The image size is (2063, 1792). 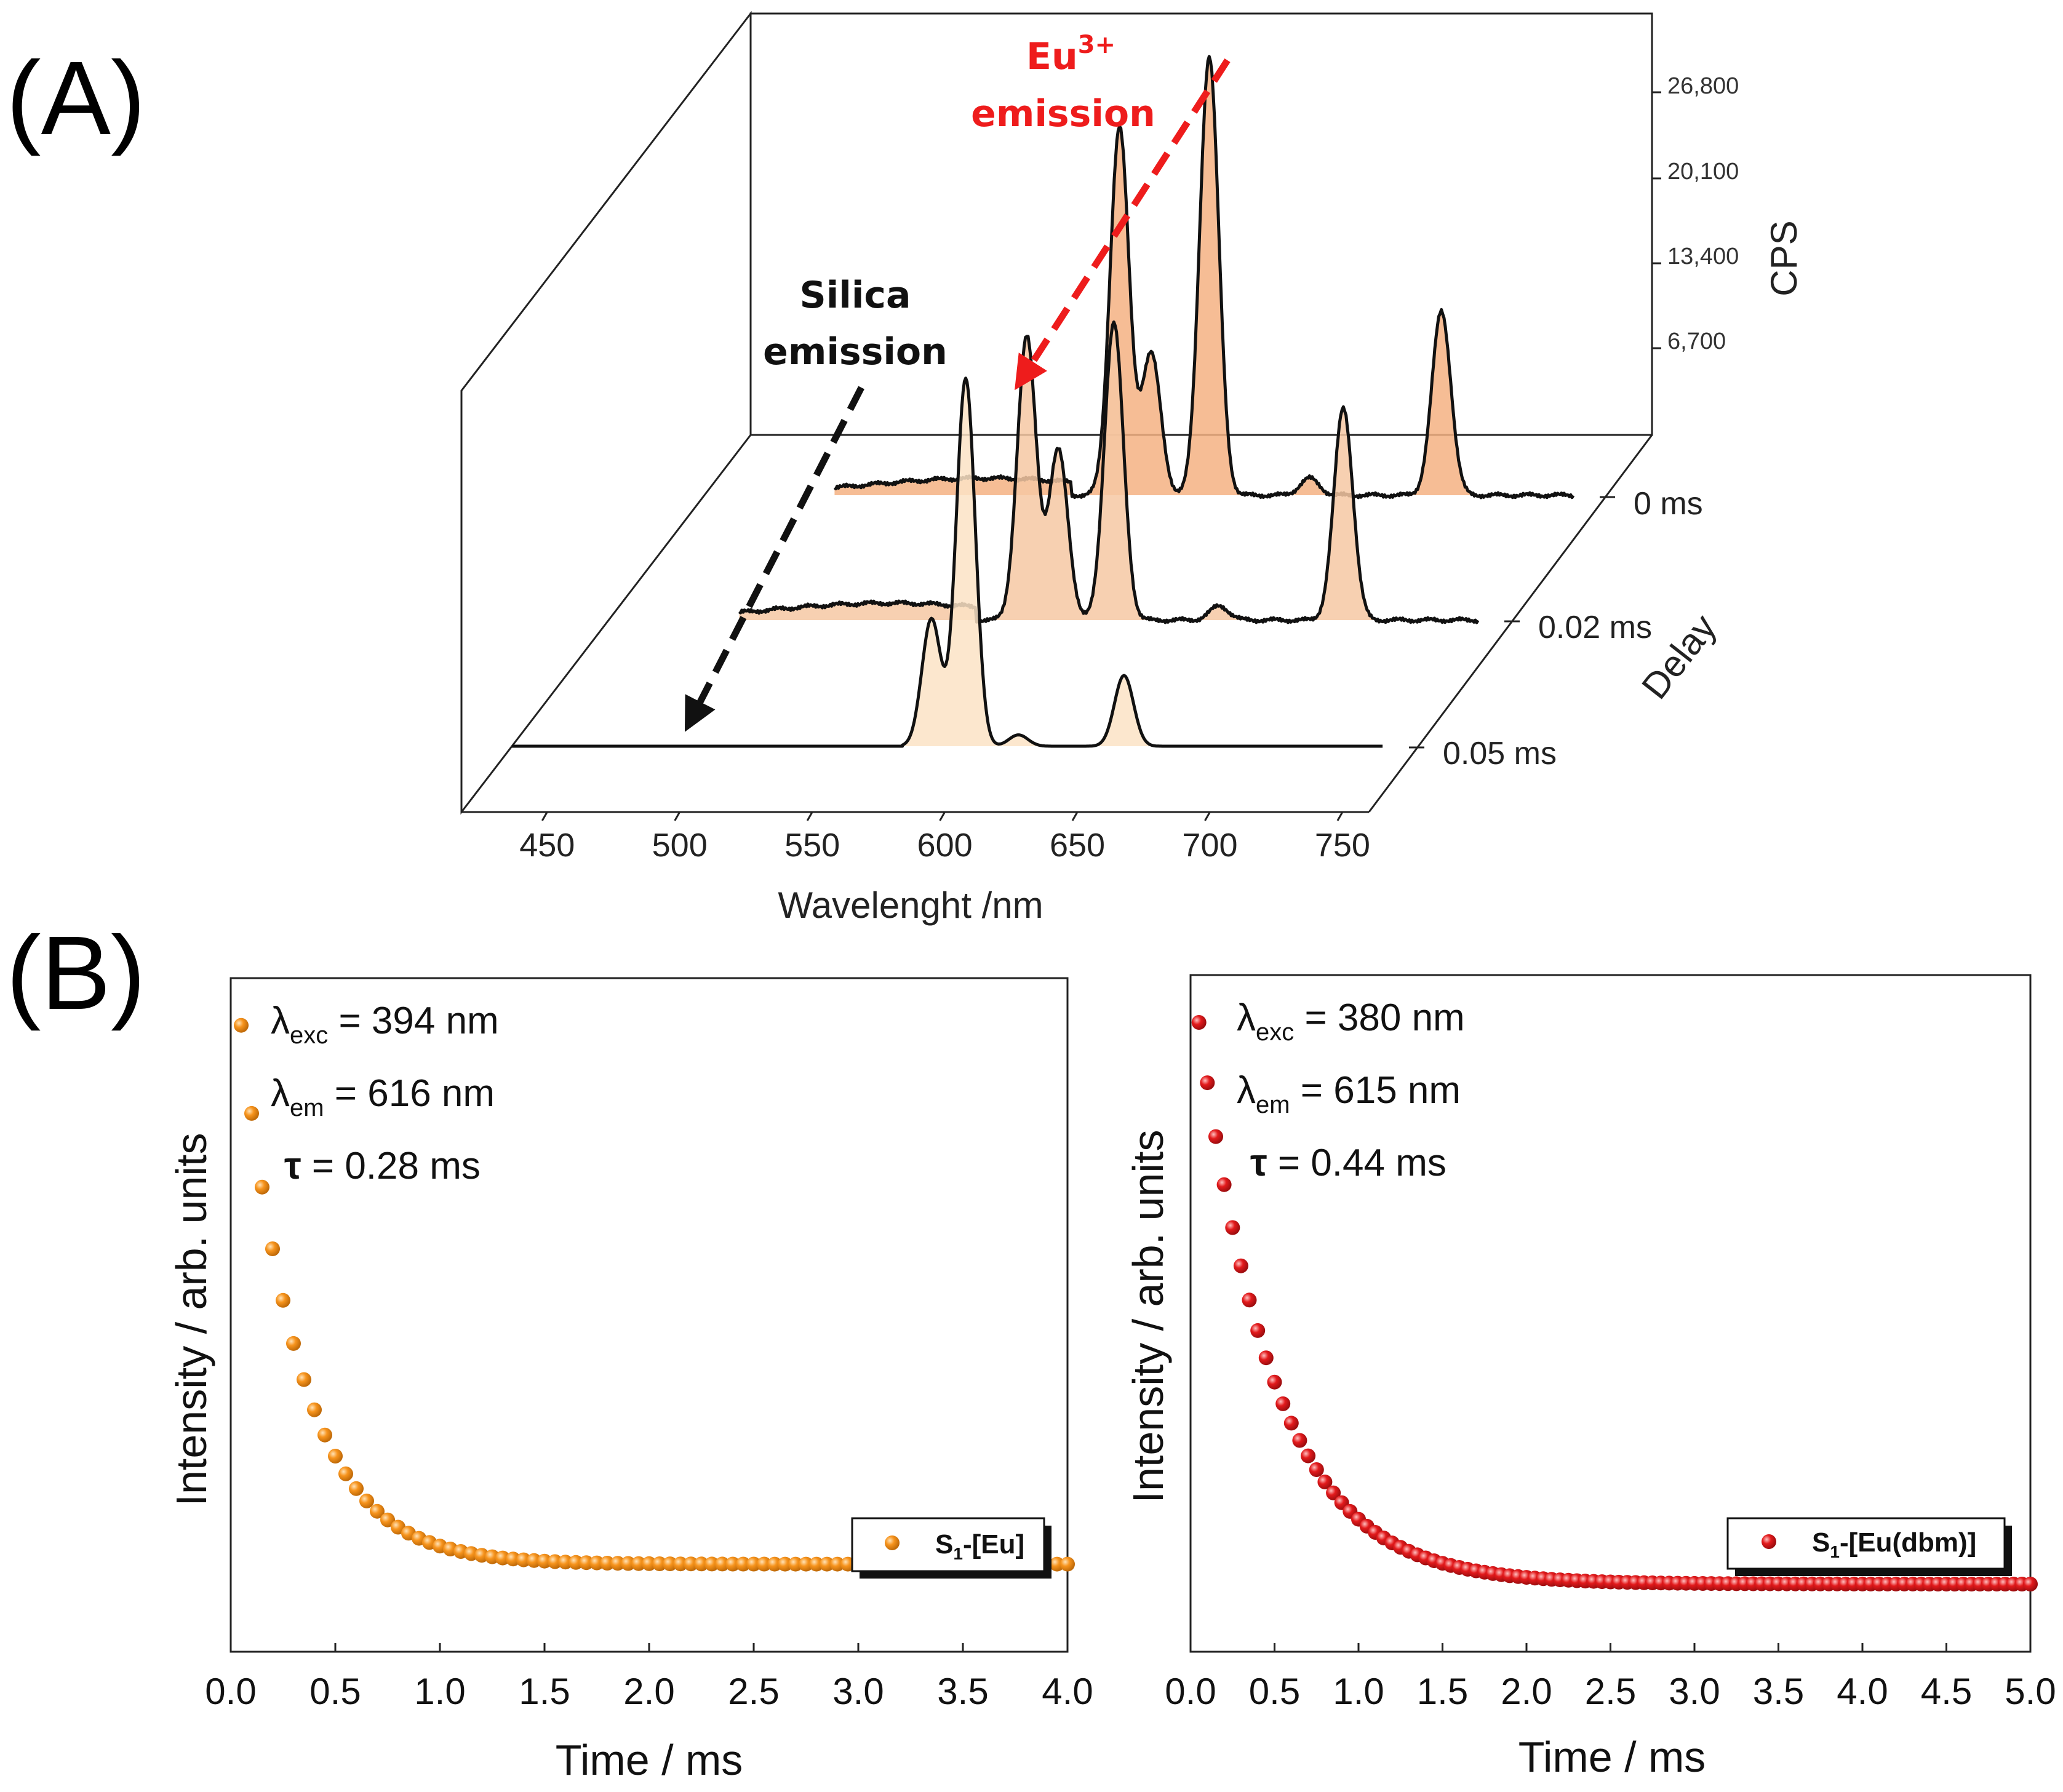 I want to click on eu-emission-arrow, so click(x=1123, y=225).